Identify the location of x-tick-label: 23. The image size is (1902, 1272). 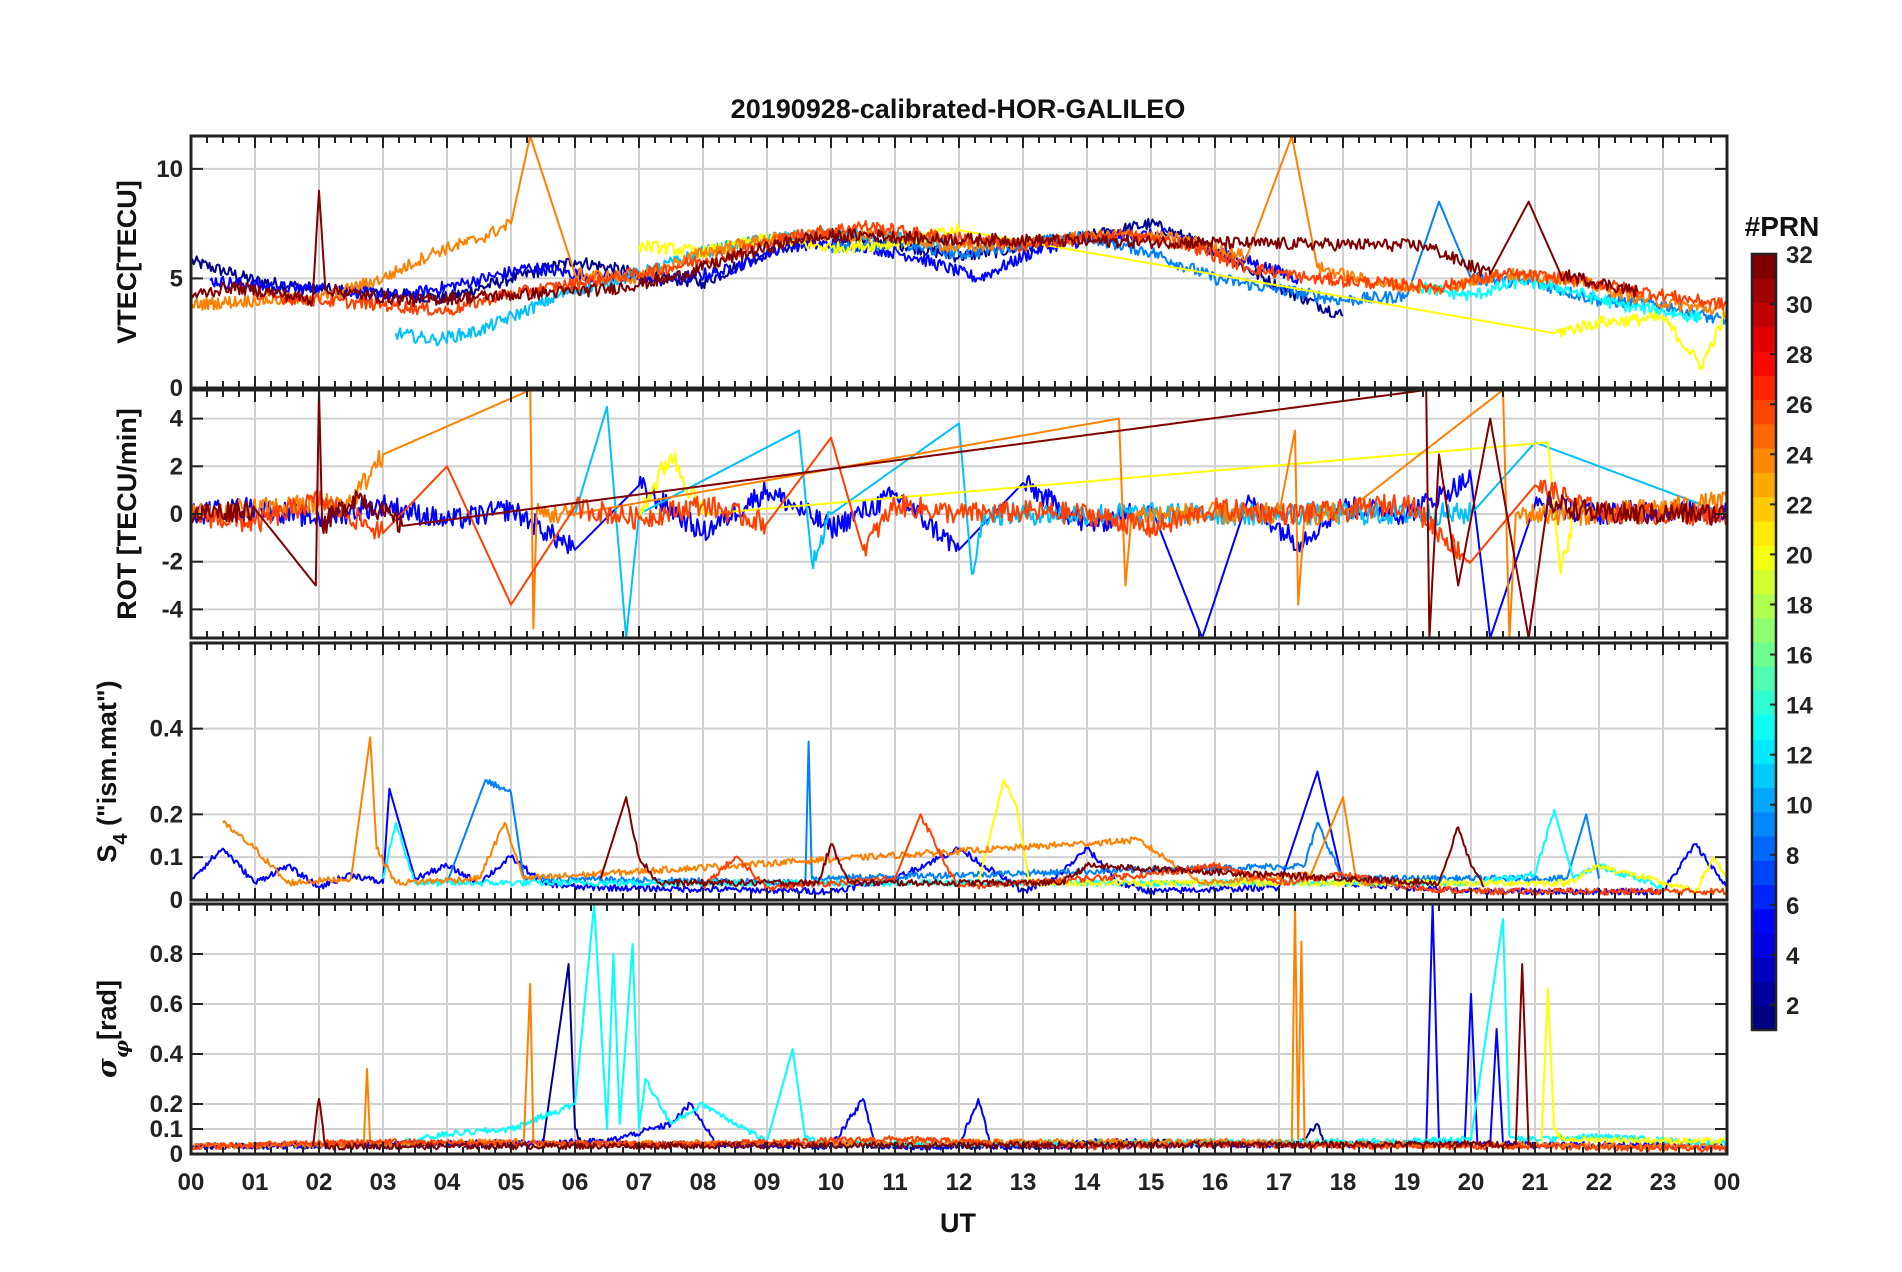
(1663, 1182).